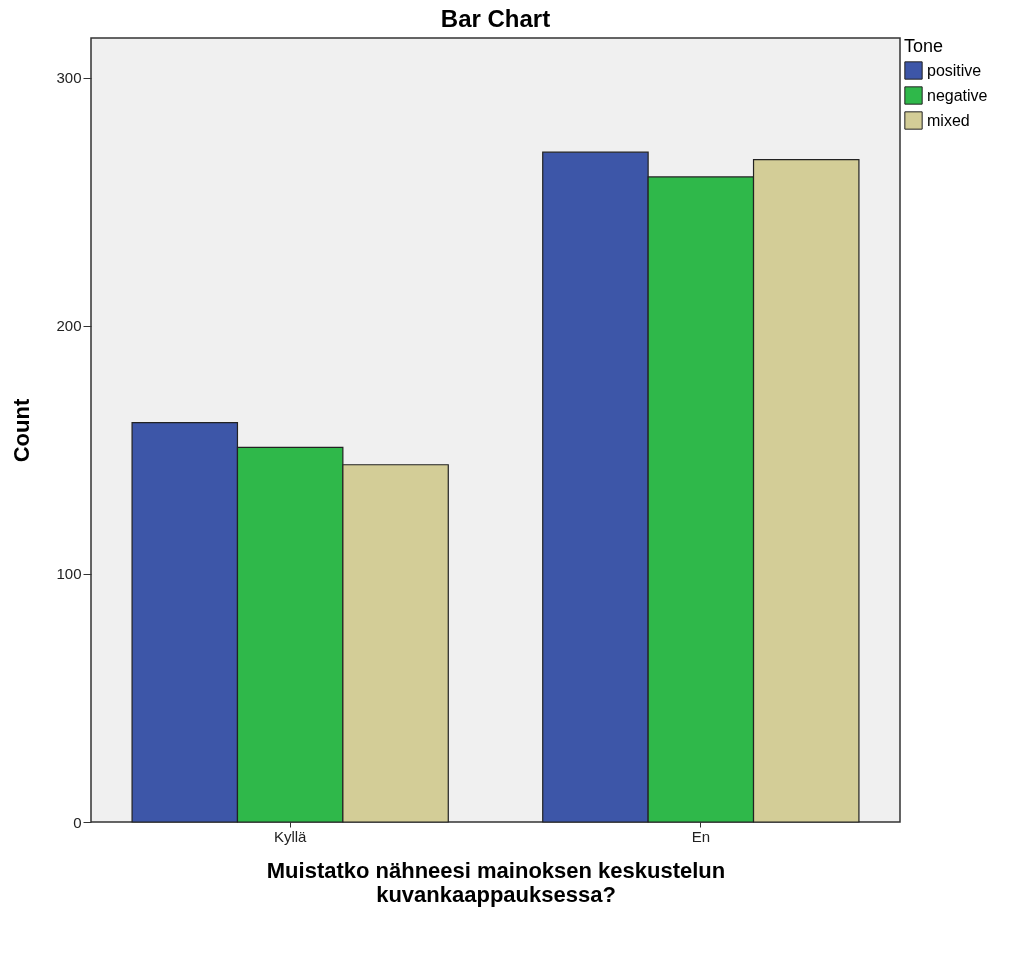 The width and height of the screenshot is (1035, 956). Describe the element at coordinates (496, 882) in the screenshot. I see `x-axis-title: Muistatko nähneesi mainoksen keskustelun kuvankaappauksessa?` at that location.